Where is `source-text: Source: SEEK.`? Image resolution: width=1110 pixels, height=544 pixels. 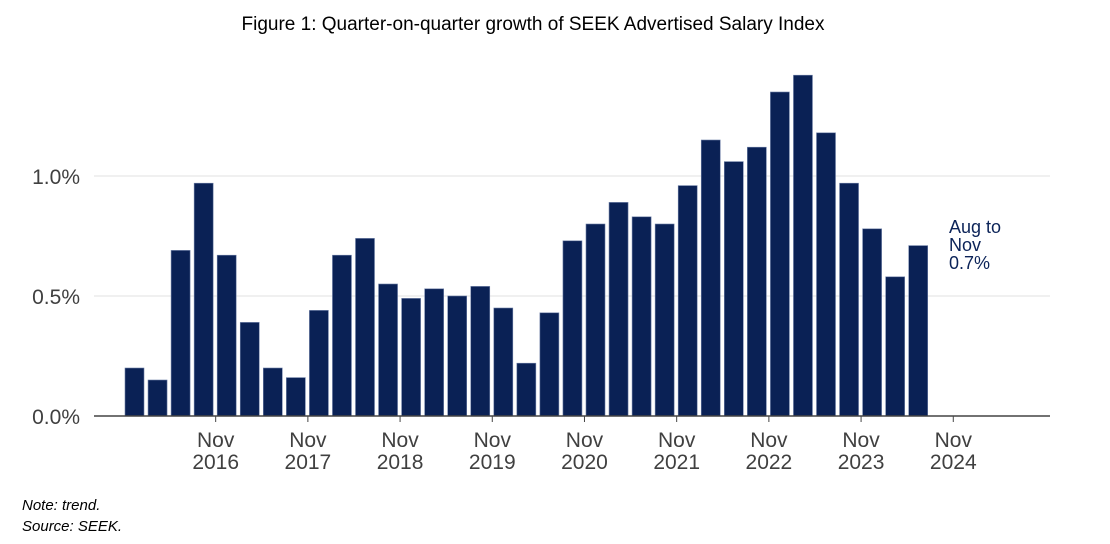 source-text: Source: SEEK. is located at coordinates (72, 526).